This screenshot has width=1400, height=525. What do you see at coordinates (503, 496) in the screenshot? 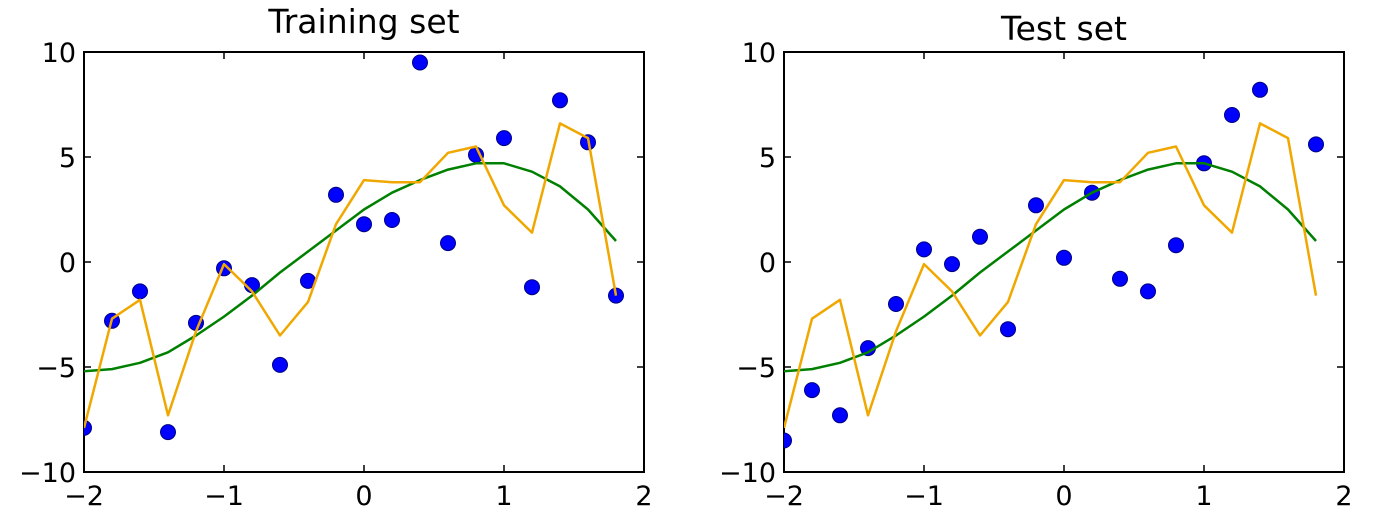
I see `training-x-tick-label: 1` at bounding box center [503, 496].